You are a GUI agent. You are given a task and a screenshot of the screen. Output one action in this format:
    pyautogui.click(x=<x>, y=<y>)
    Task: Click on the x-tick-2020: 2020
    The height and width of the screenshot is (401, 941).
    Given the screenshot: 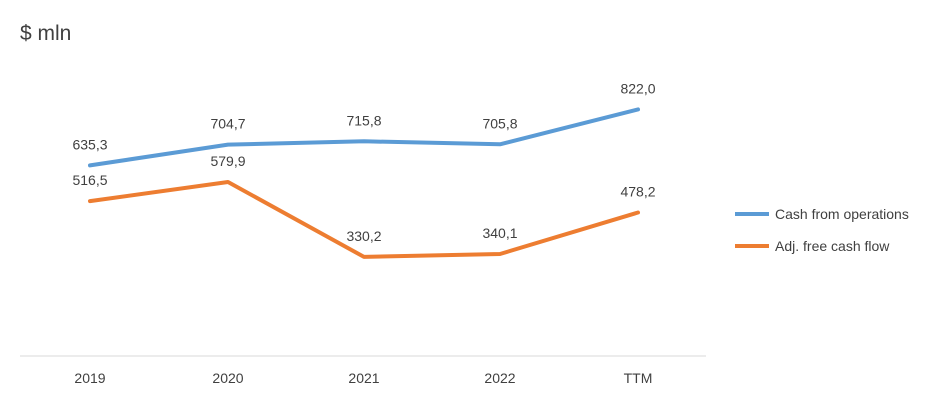 What is the action you would take?
    pyautogui.click(x=227, y=378)
    